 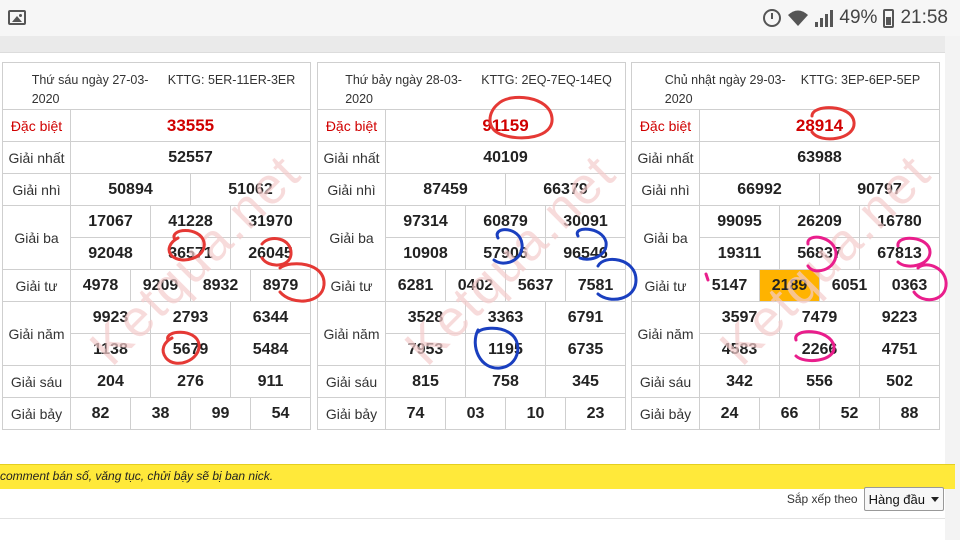 I want to click on third-prize: 31970, so click(x=270, y=221).